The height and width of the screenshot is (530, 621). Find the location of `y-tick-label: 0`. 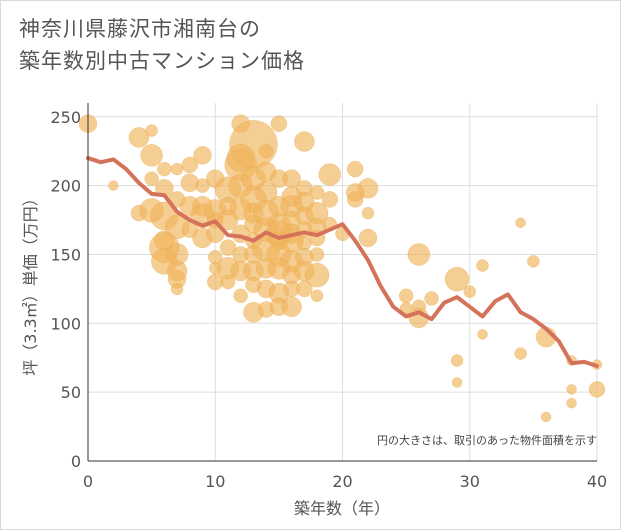

y-tick-label: 0 is located at coordinates (76, 461).